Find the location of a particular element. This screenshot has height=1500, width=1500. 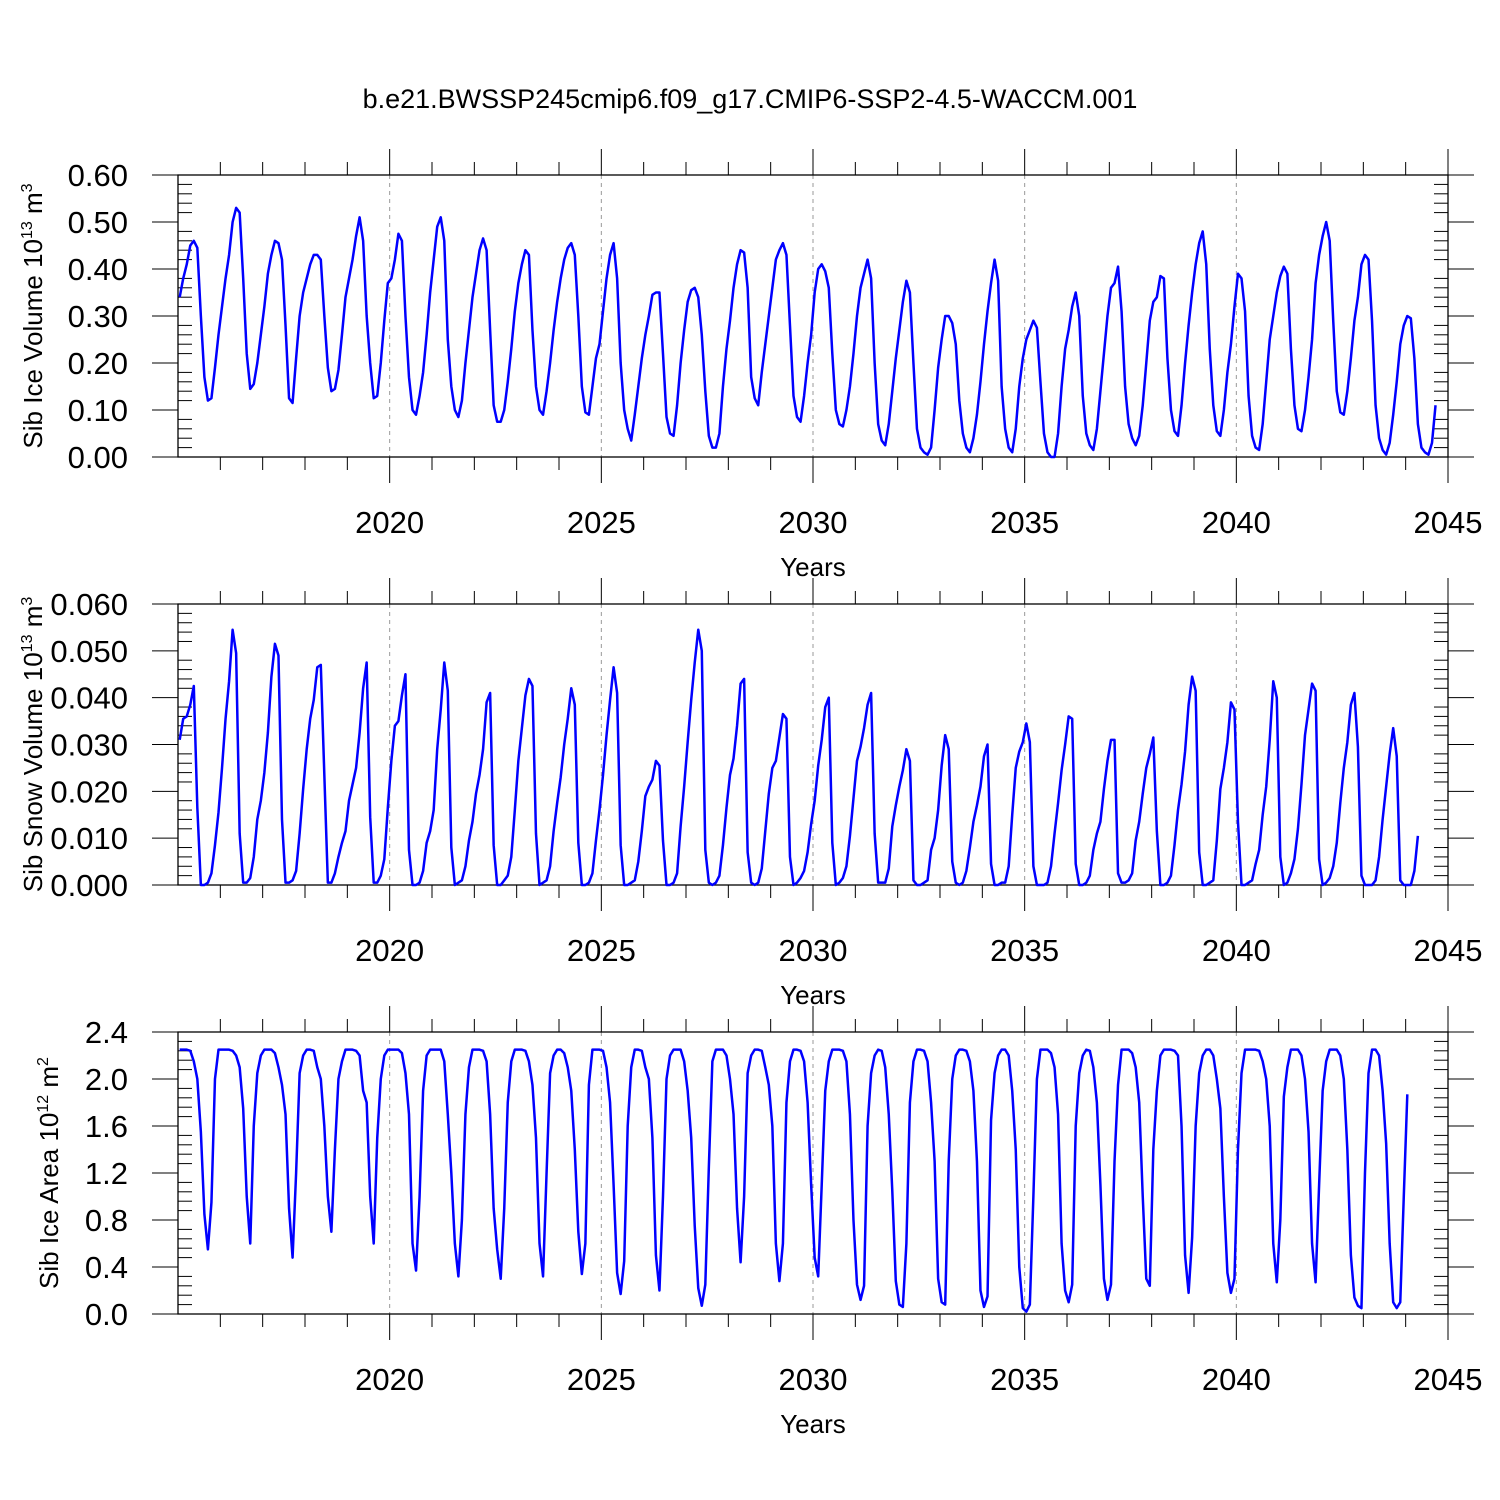

y-tick-label: 0.40 is located at coordinates (98, 269).